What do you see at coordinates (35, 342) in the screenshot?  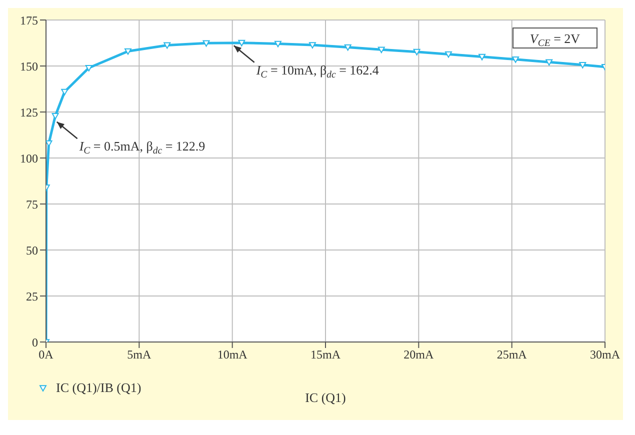 I see `y-tick-label: 0` at bounding box center [35, 342].